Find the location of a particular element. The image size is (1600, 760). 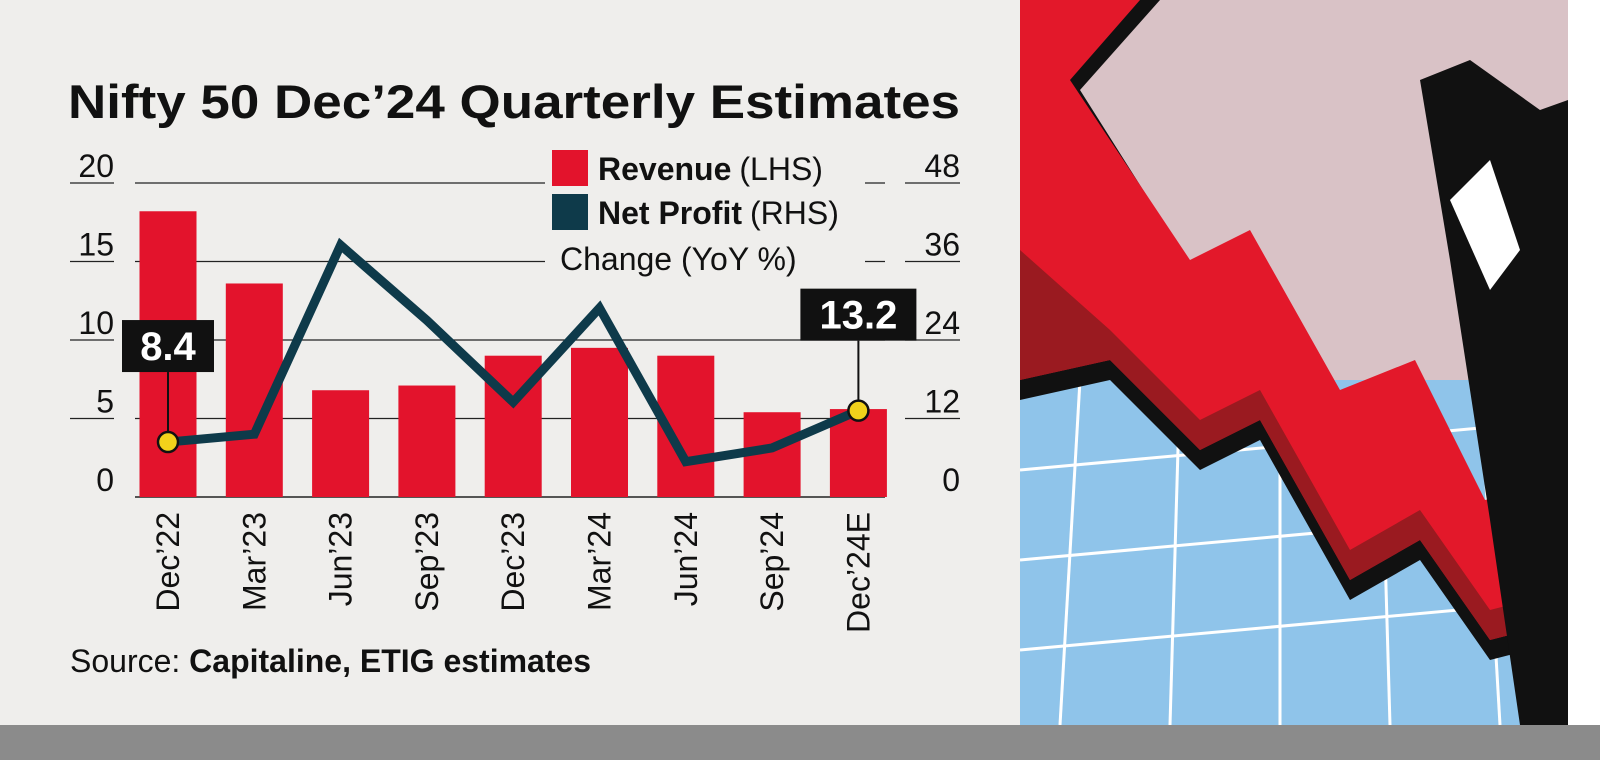

x-tick-label: Dec’22 is located at coordinates (168, 562).